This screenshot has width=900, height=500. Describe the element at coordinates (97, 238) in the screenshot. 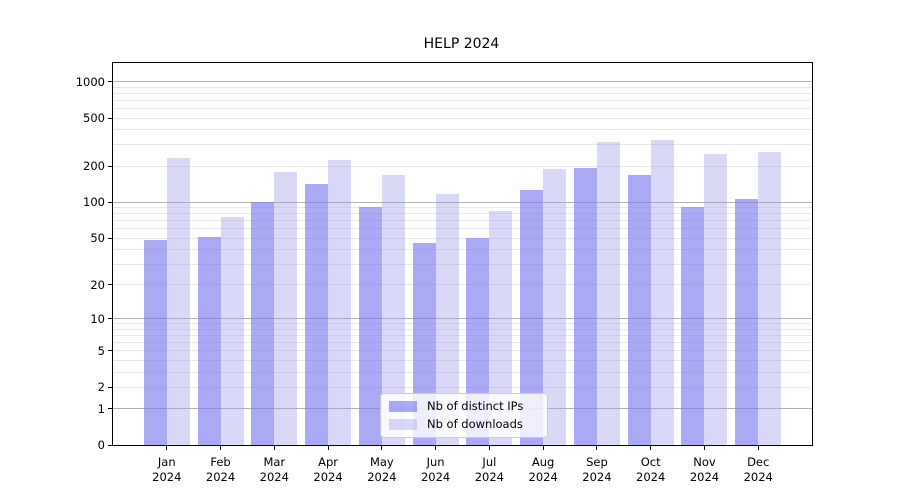

I see `y-tick-label: 50` at that location.